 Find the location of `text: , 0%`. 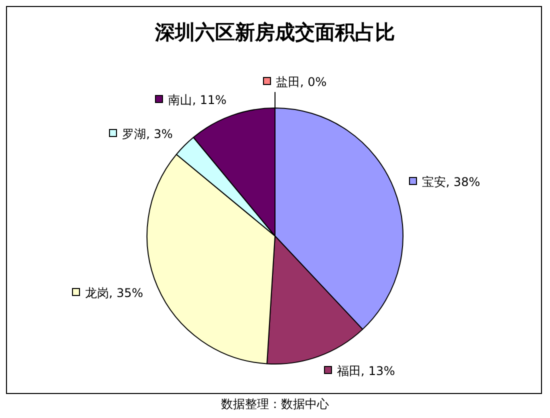

text: , 0% is located at coordinates (313, 81).